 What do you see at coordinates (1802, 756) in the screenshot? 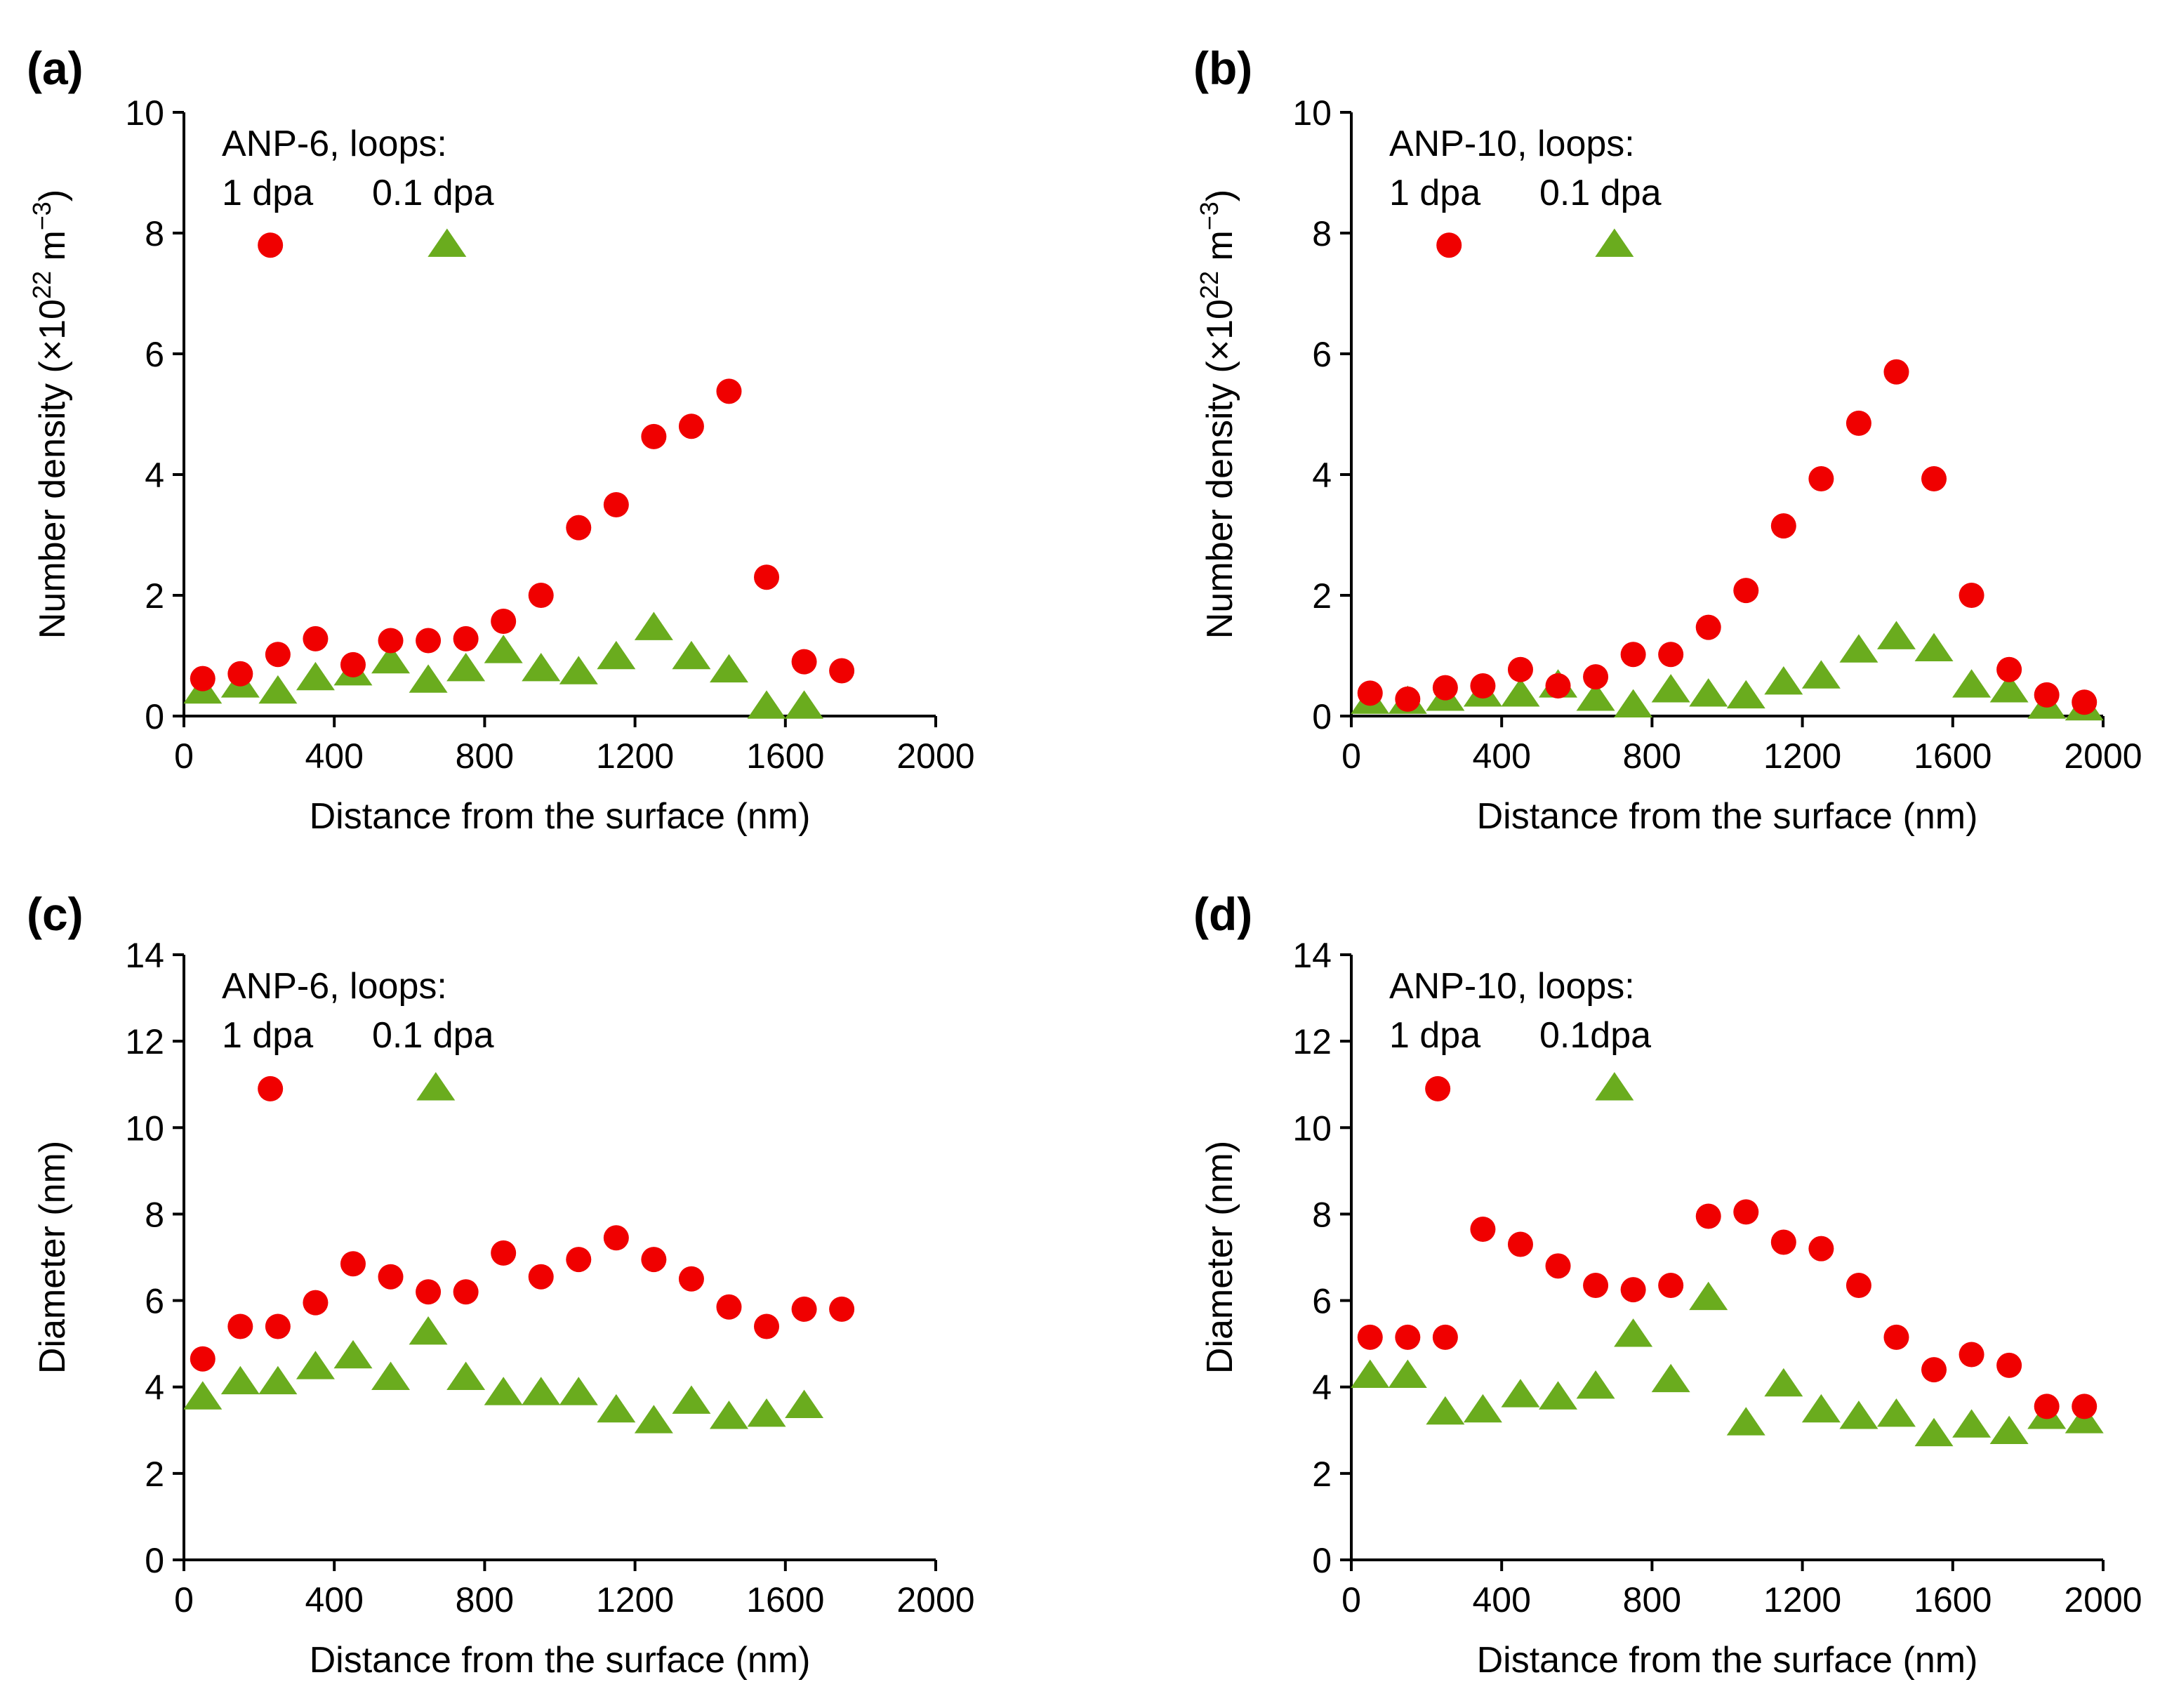
I see `x-tick-label: 1200` at bounding box center [1802, 756].